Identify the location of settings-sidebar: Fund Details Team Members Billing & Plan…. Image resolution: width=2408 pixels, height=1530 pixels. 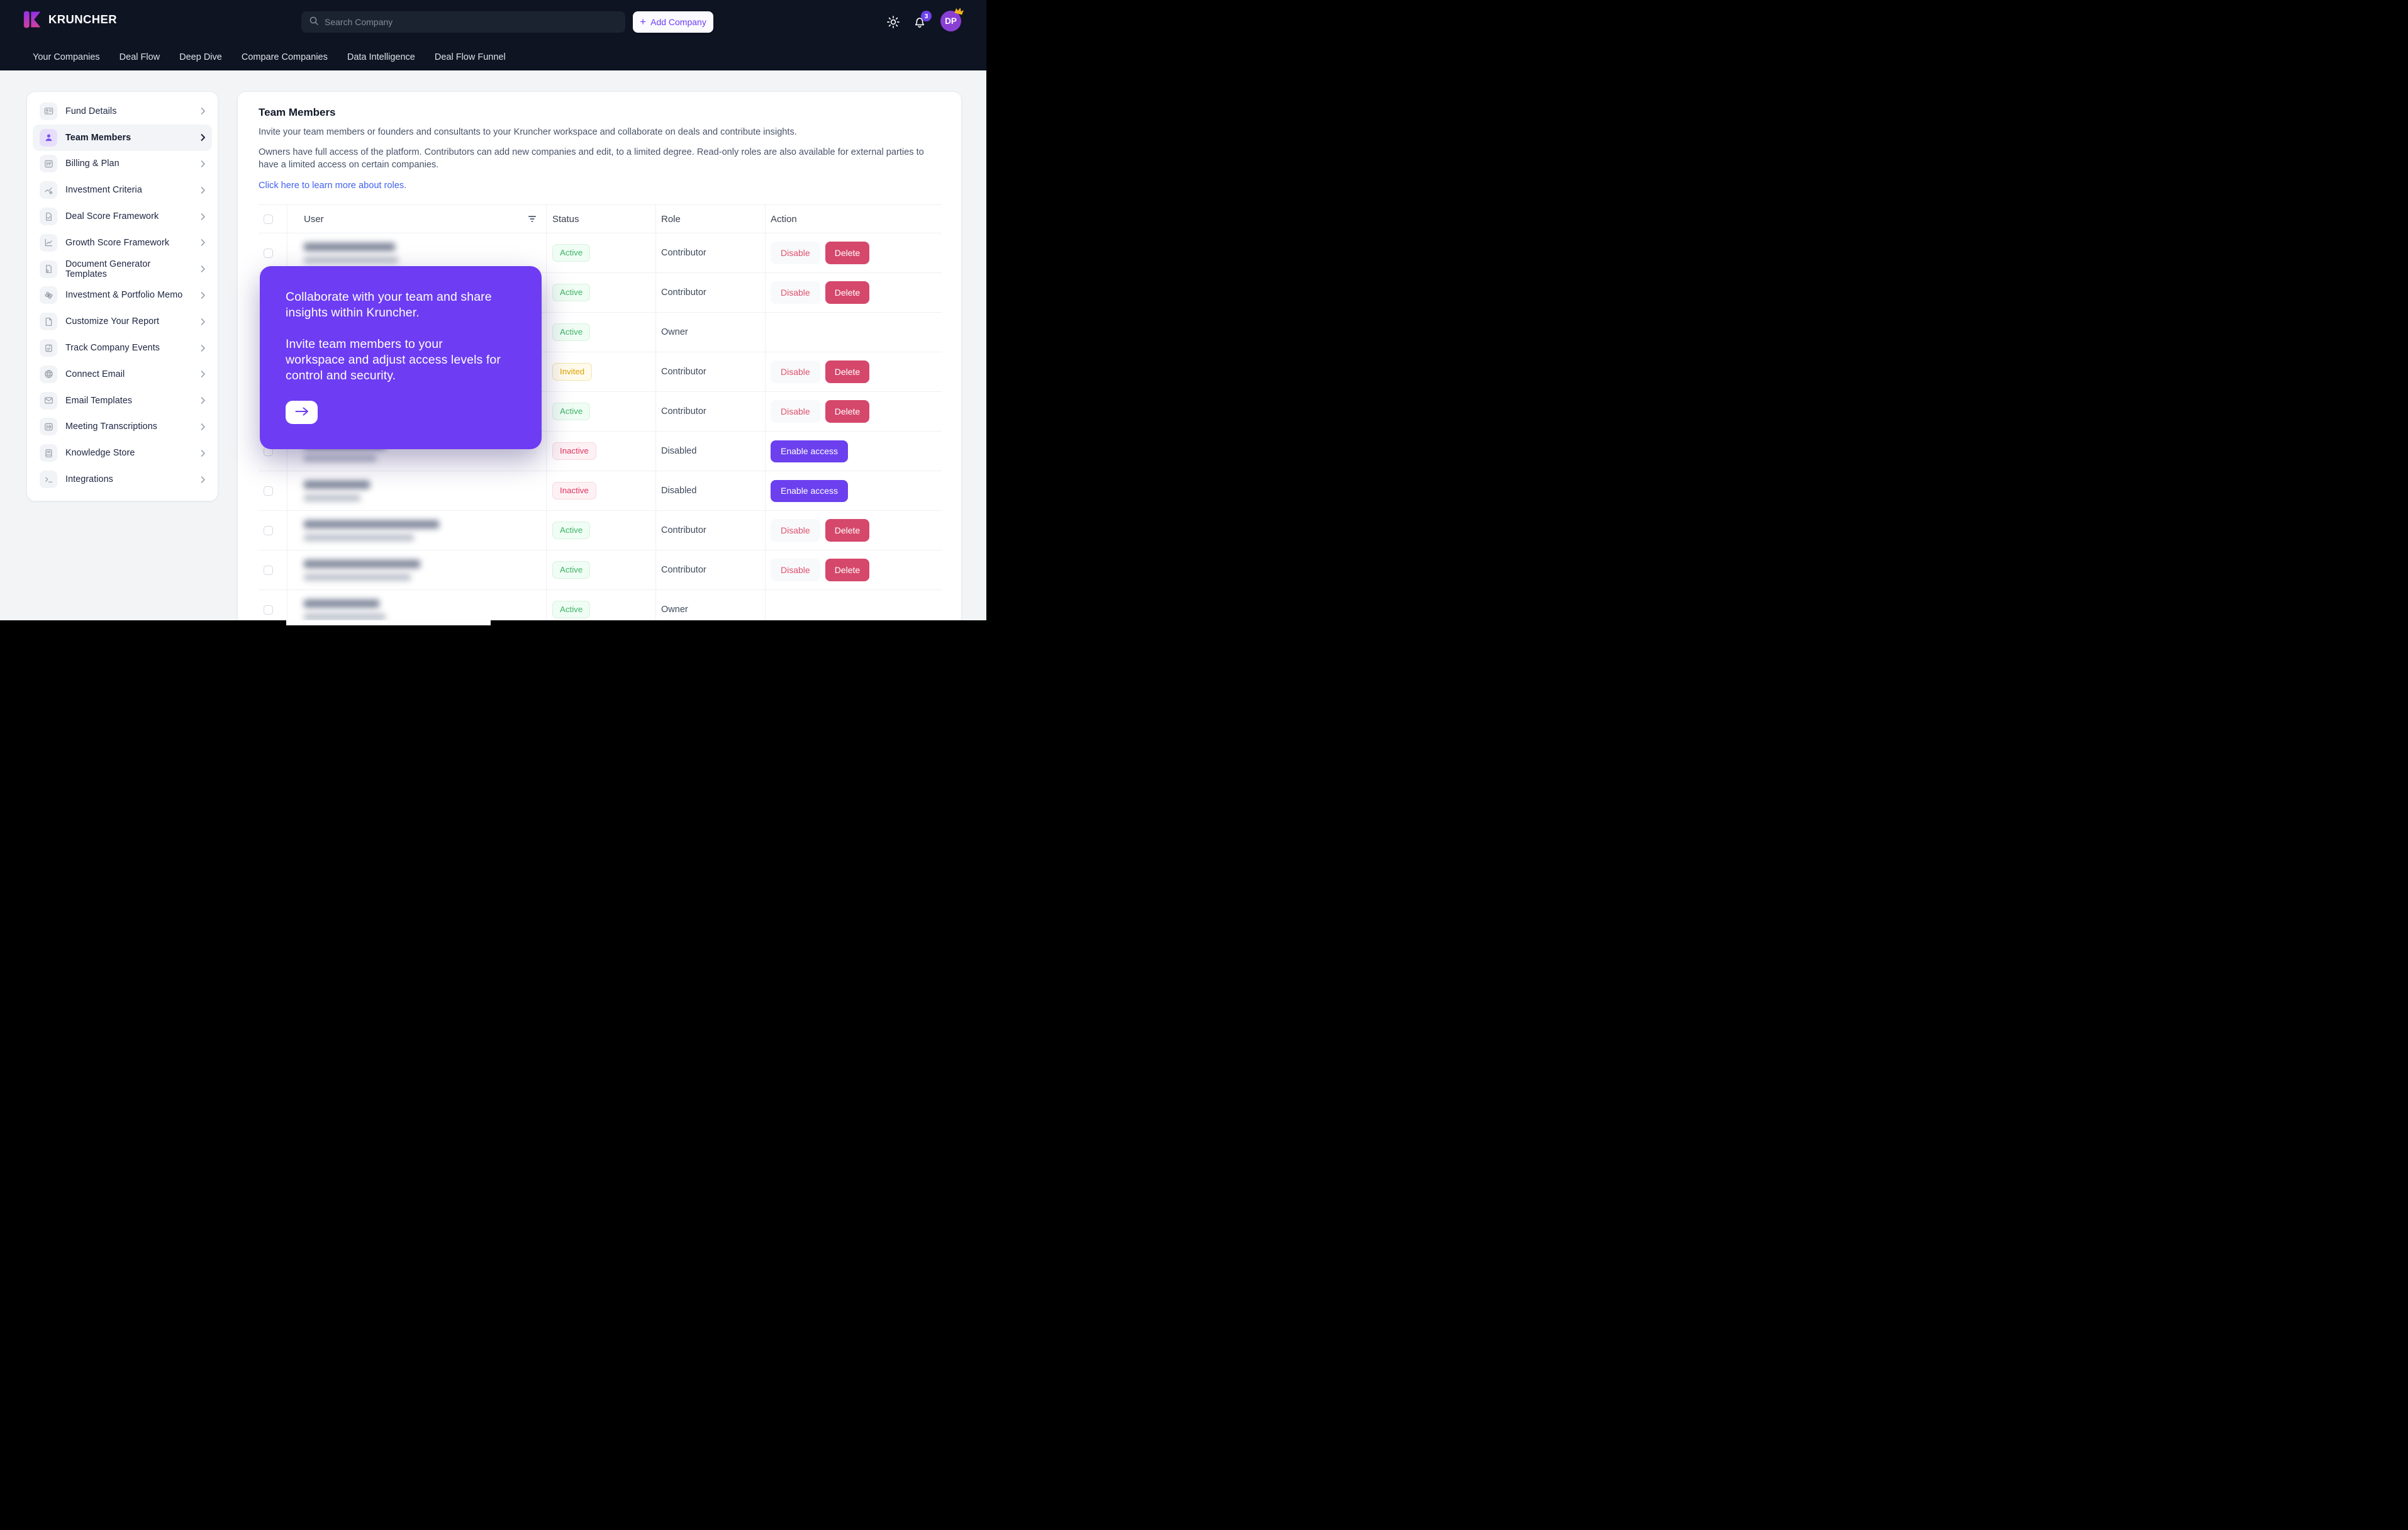
(122, 296).